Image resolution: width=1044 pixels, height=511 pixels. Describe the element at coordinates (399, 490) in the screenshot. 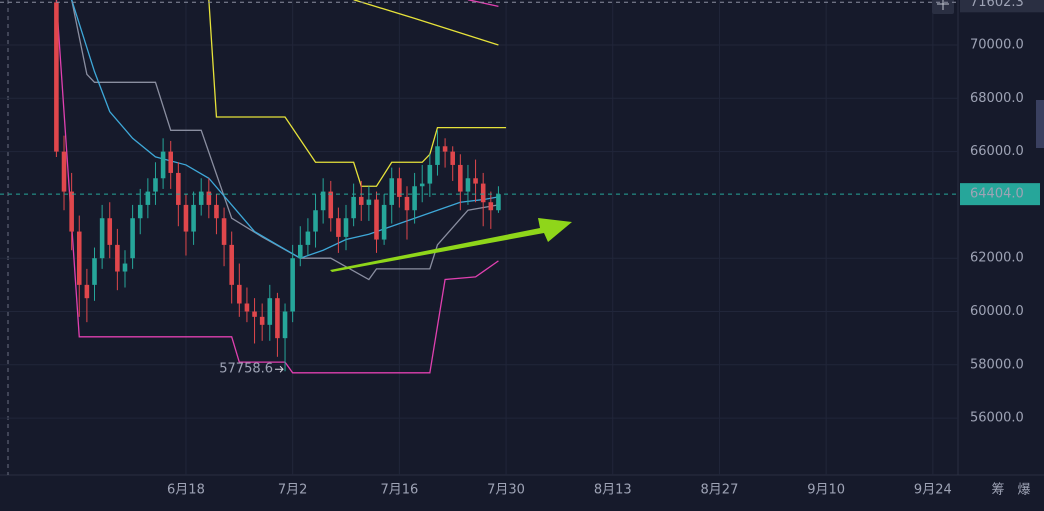

I see `x-tick-label: 7月16` at that location.